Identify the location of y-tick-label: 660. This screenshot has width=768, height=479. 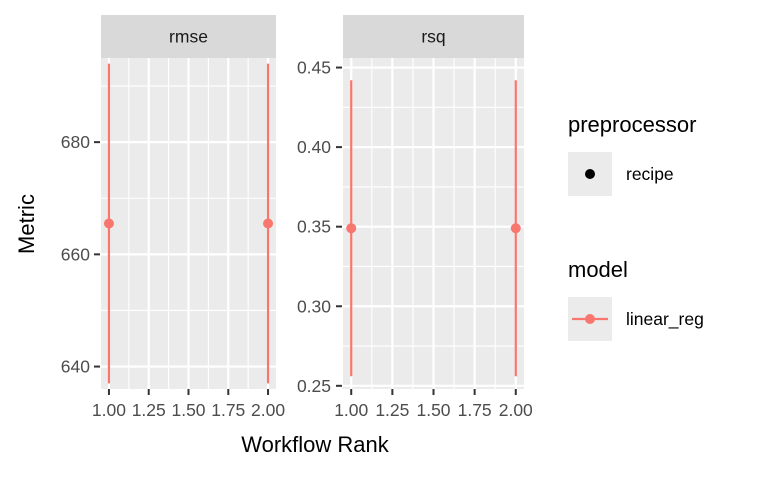
(75, 254).